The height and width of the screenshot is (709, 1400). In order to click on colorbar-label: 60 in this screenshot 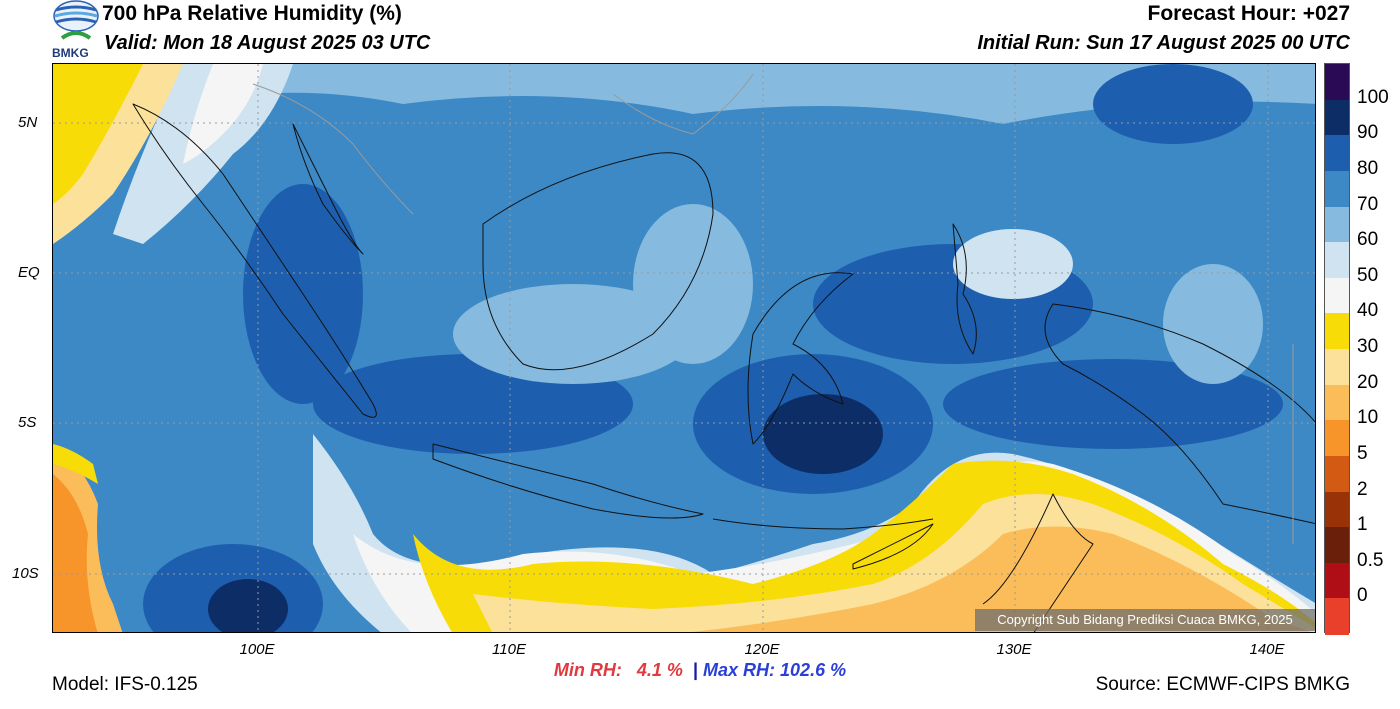, I will do `click(1368, 240)`.